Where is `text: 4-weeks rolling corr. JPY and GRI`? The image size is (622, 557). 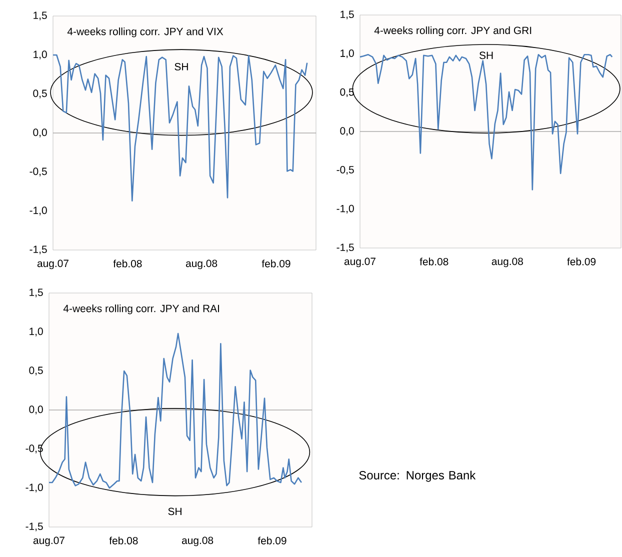 text: 4-weeks rolling corr. JPY and GRI is located at coordinates (453, 31).